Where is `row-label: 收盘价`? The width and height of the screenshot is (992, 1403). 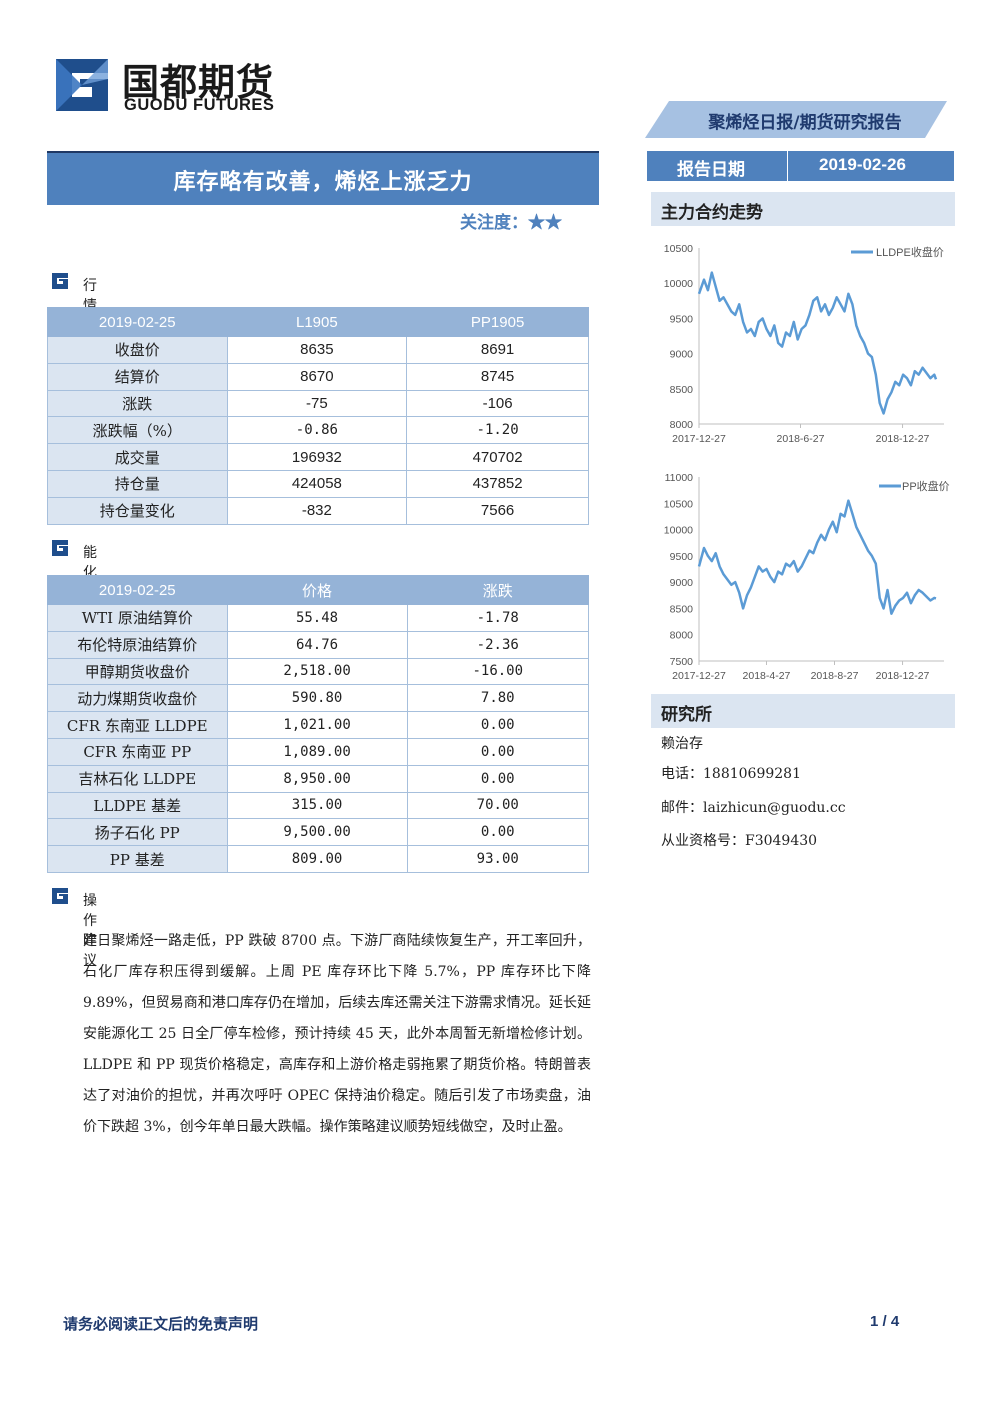 row-label: 收盘价 is located at coordinates (137, 350).